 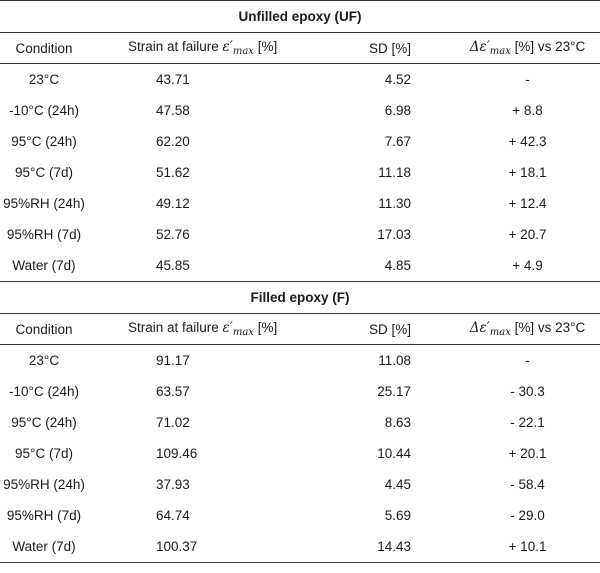 What do you see at coordinates (394, 234) in the screenshot?
I see `cell-sd: 17.03` at bounding box center [394, 234].